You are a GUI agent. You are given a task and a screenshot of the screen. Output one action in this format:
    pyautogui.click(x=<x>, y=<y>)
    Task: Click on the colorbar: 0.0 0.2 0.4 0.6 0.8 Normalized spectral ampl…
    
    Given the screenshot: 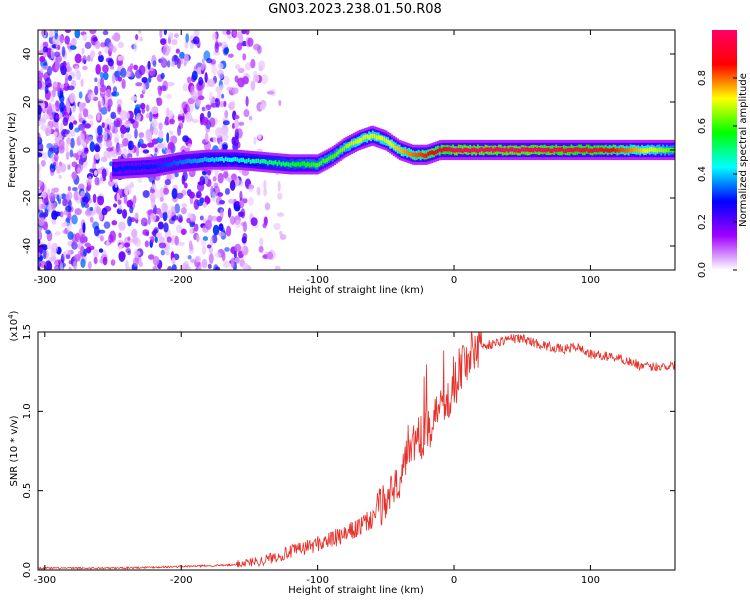 What is the action you would take?
    pyautogui.click(x=723, y=154)
    